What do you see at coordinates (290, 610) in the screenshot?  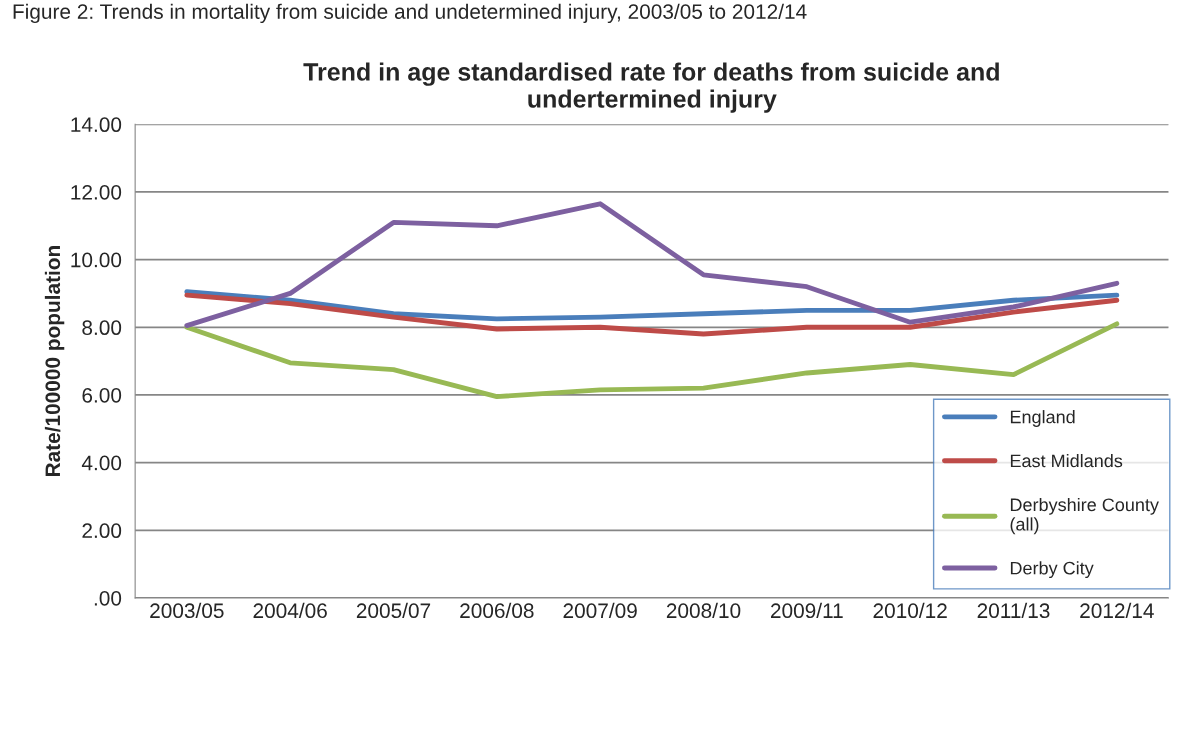 I see `x-tick-label: 2004/06` at bounding box center [290, 610].